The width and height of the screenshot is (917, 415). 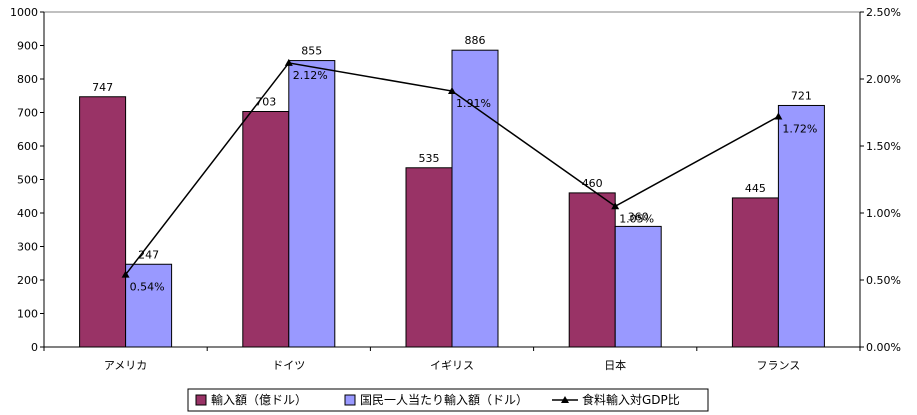 I want to click on bar-value-label: 535, so click(x=429, y=158).